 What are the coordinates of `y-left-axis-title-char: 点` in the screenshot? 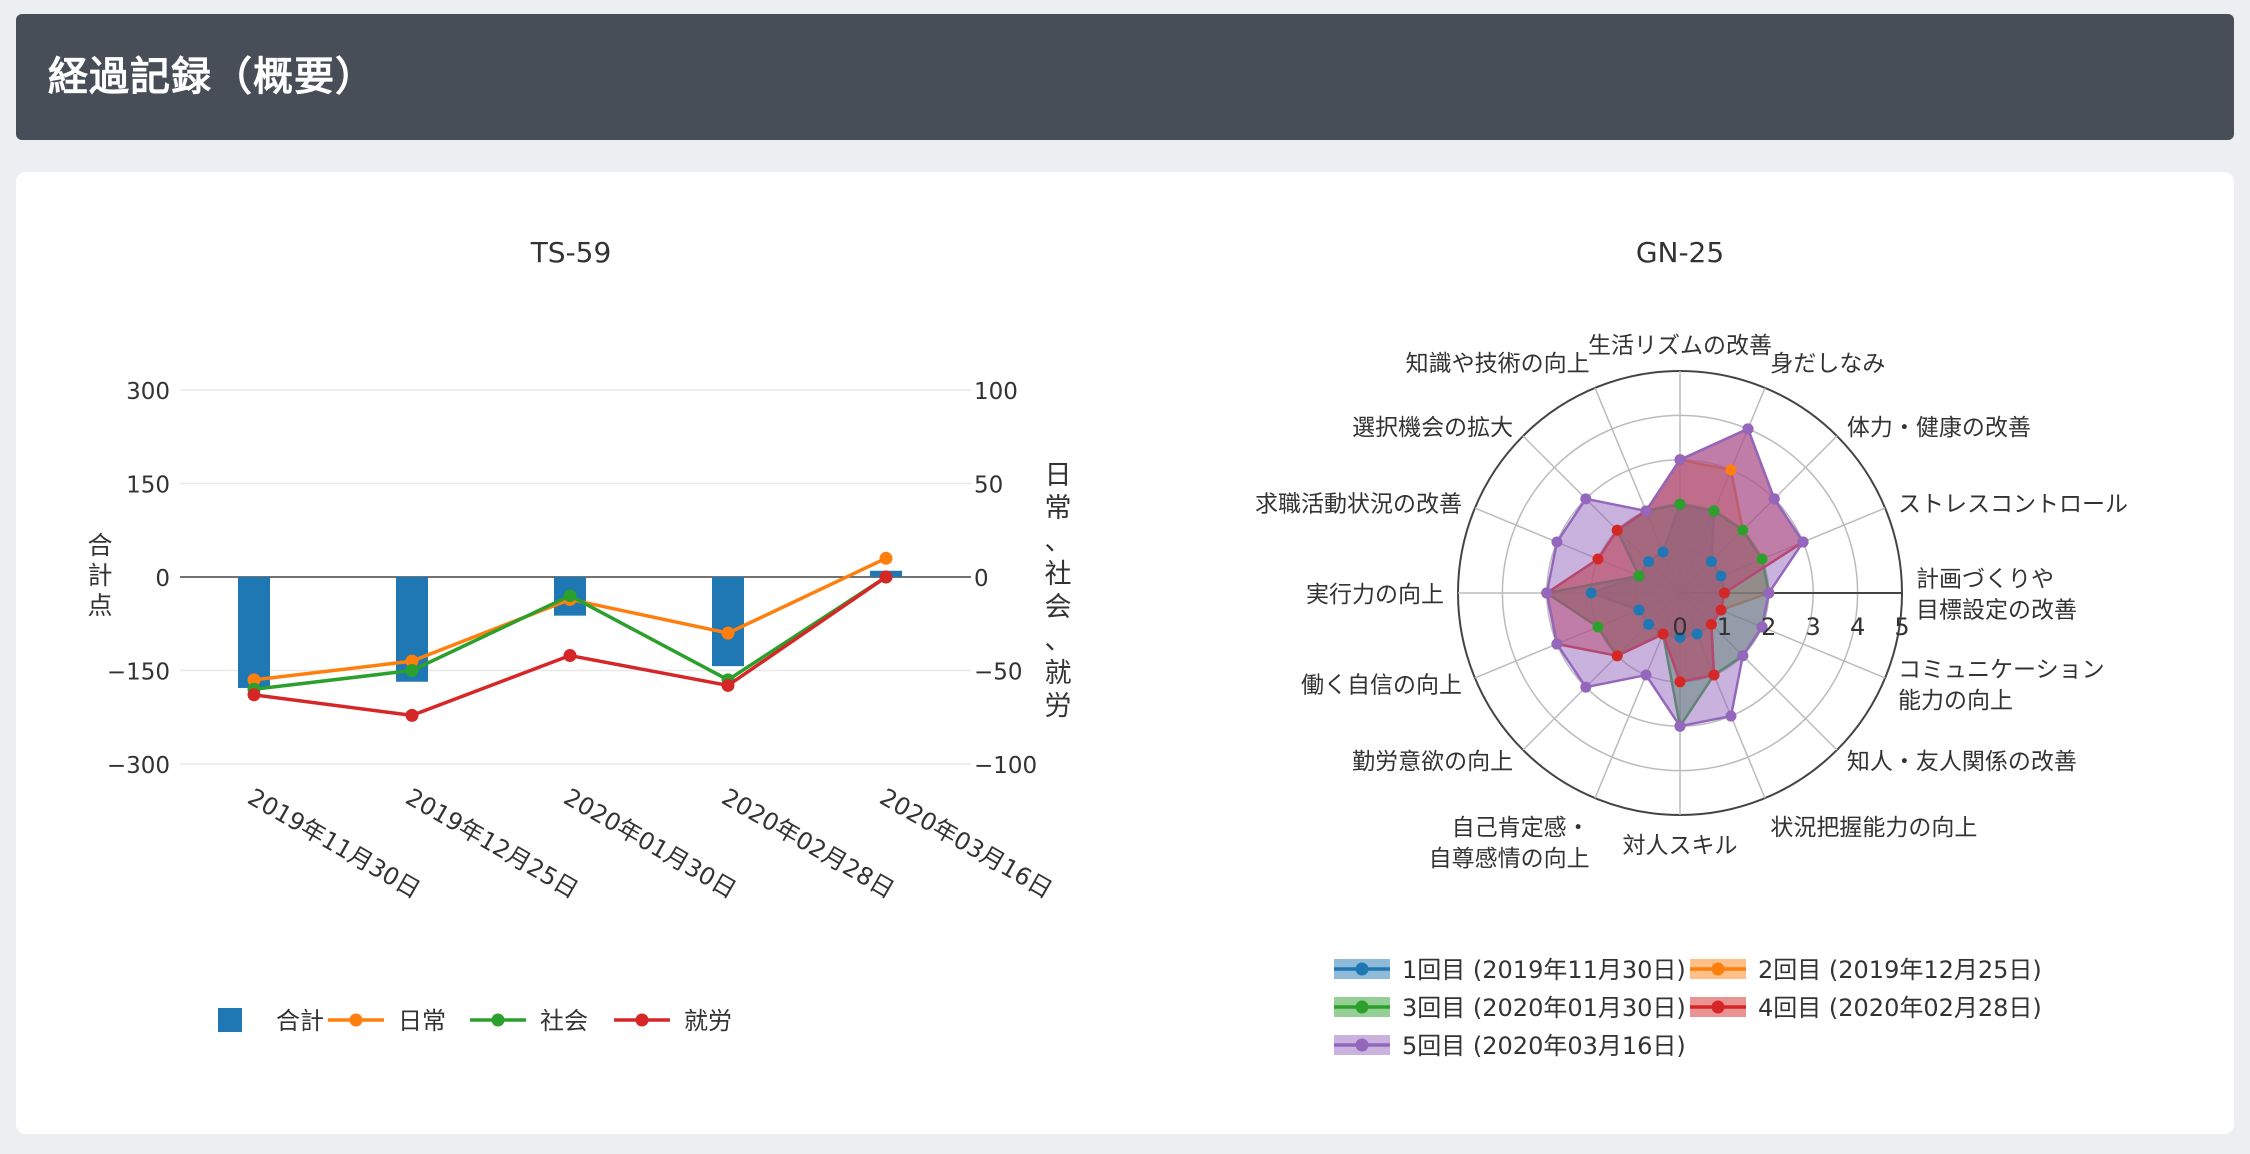 It's located at (99, 605).